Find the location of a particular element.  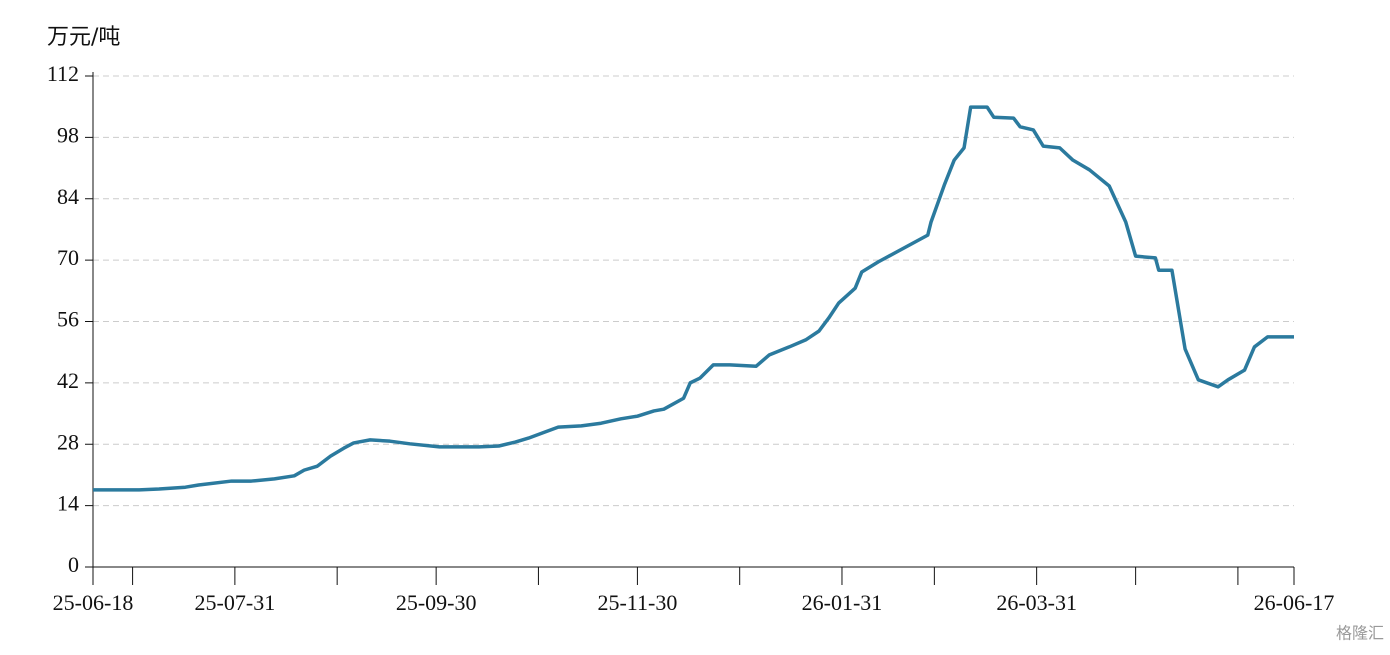

y-tick-label: 14 is located at coordinates (68, 503).